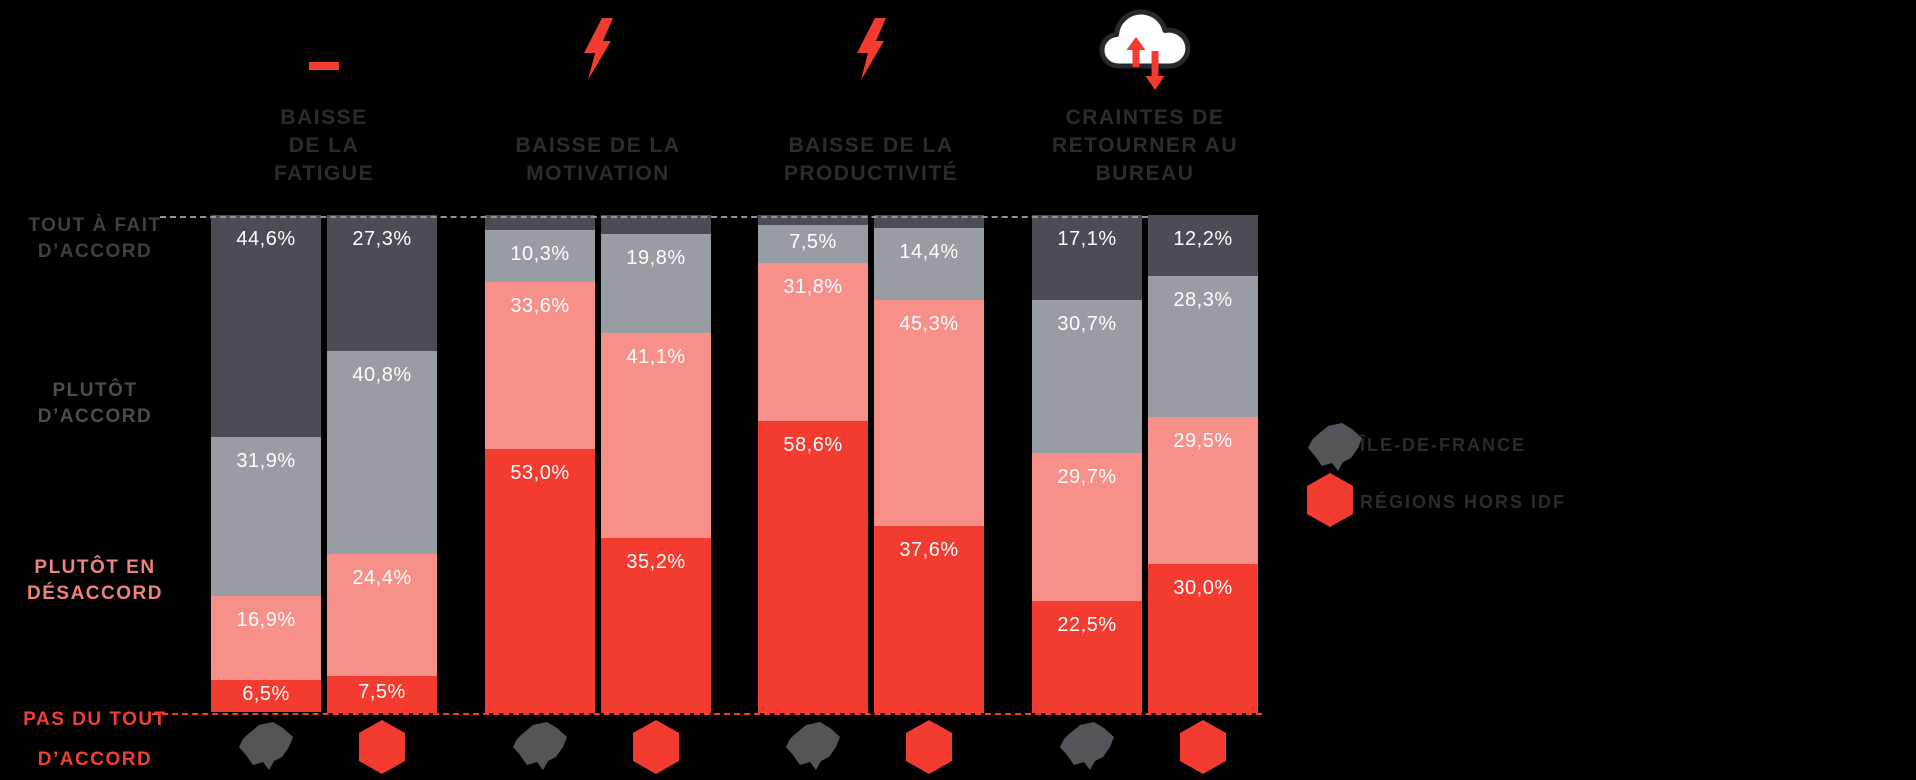 The height and width of the screenshot is (780, 1916). I want to click on group-title-line: MOTIVATION, so click(598, 173).